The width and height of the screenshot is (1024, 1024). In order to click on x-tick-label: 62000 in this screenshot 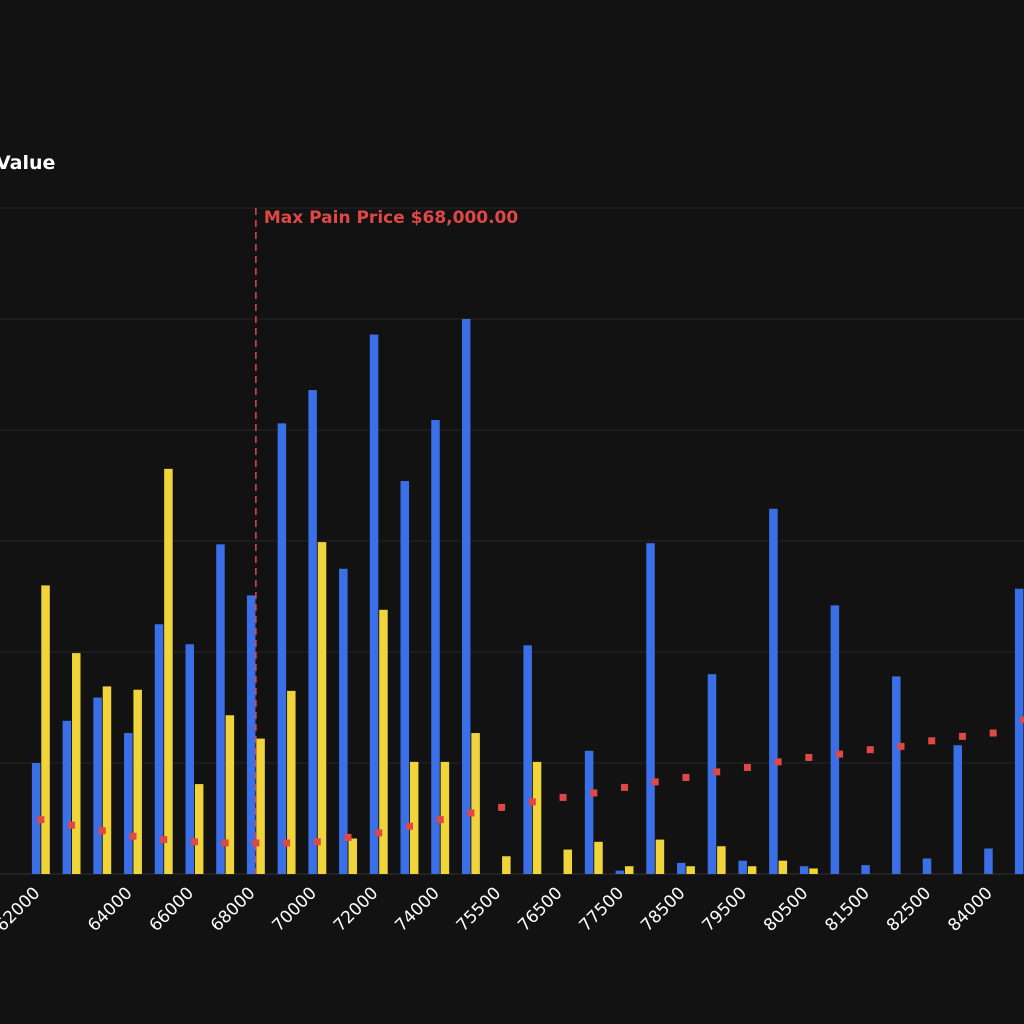, I will do `click(22, 909)`.